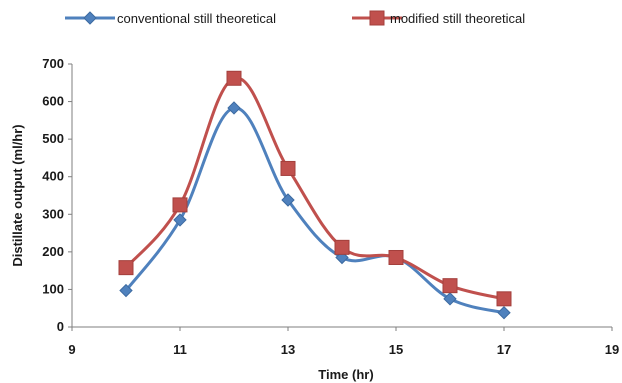 This screenshot has width=622, height=383. Describe the element at coordinates (53, 251) in the screenshot. I see `y-tick-label: 200` at that location.